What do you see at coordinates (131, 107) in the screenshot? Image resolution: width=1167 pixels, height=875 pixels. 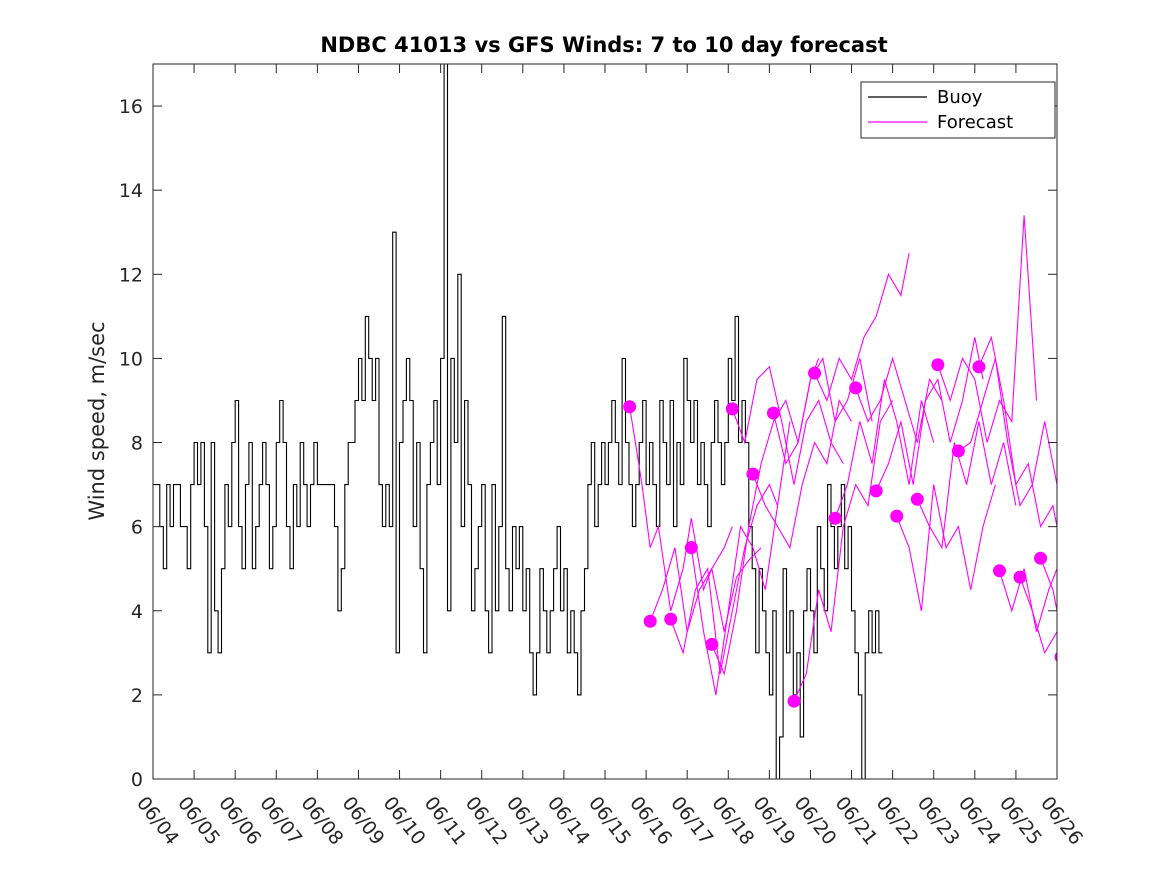 I see `y-tick-label: 16` at bounding box center [131, 107].